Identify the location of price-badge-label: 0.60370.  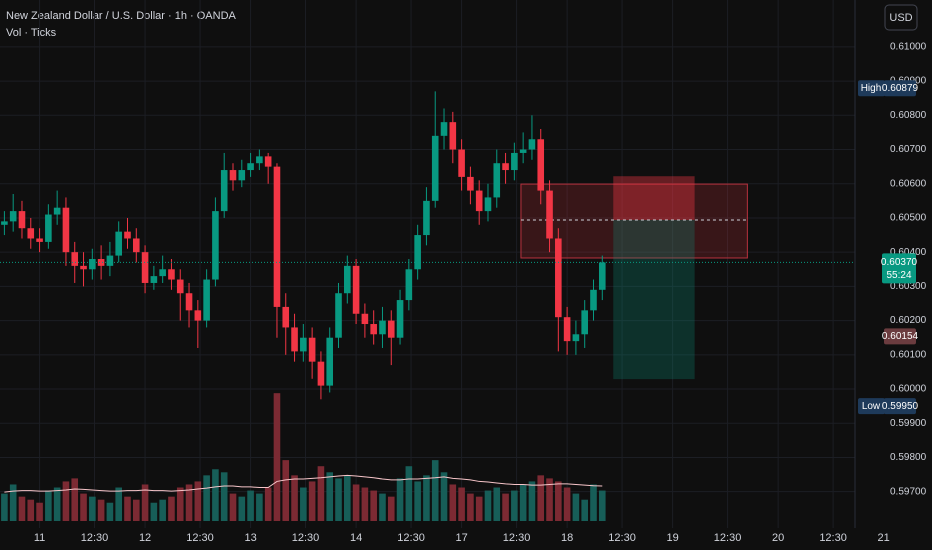
(899, 262).